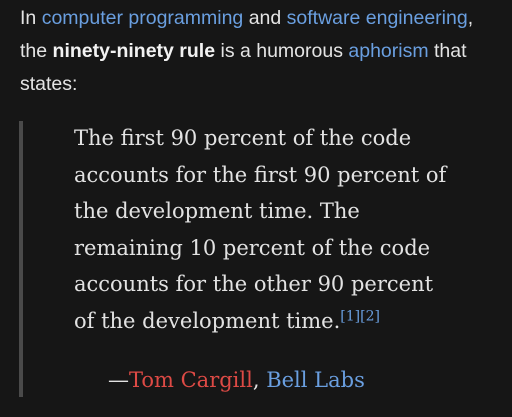 This screenshot has height=417, width=512. What do you see at coordinates (350, 315) in the screenshot?
I see `citation-1-link: [1]` at bounding box center [350, 315].